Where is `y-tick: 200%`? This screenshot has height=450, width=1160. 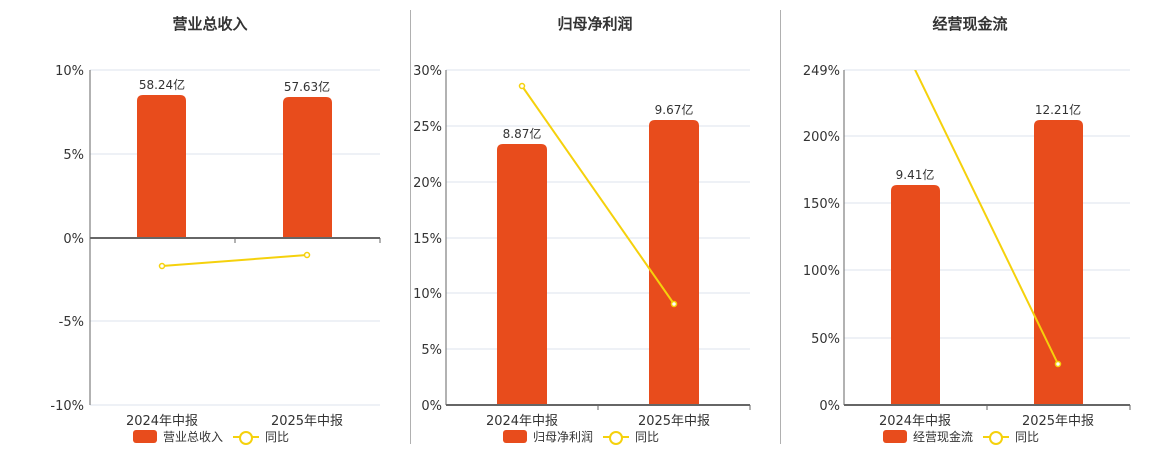
y-tick: 200% is located at coordinates (821, 137).